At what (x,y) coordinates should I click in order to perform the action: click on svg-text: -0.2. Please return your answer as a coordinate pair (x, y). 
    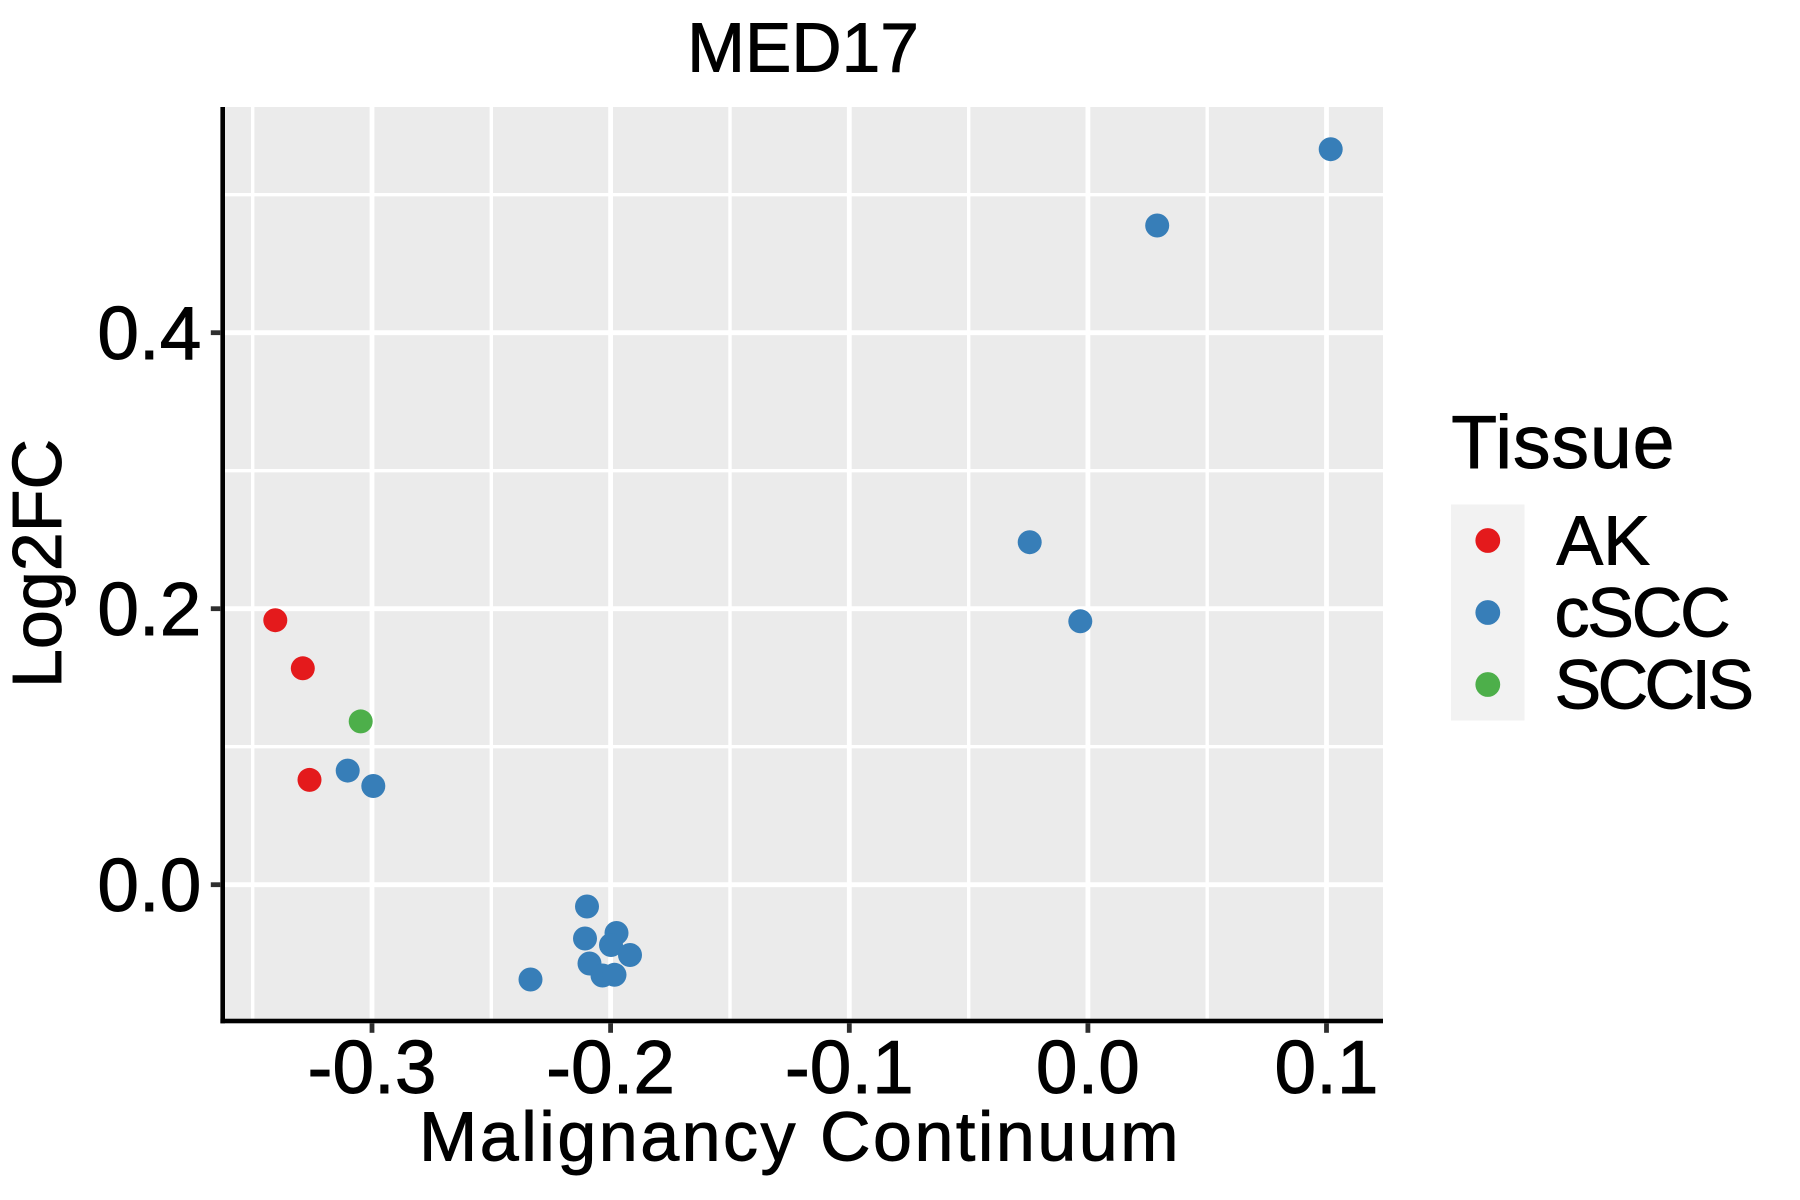
    Looking at the image, I should click on (610, 1067).